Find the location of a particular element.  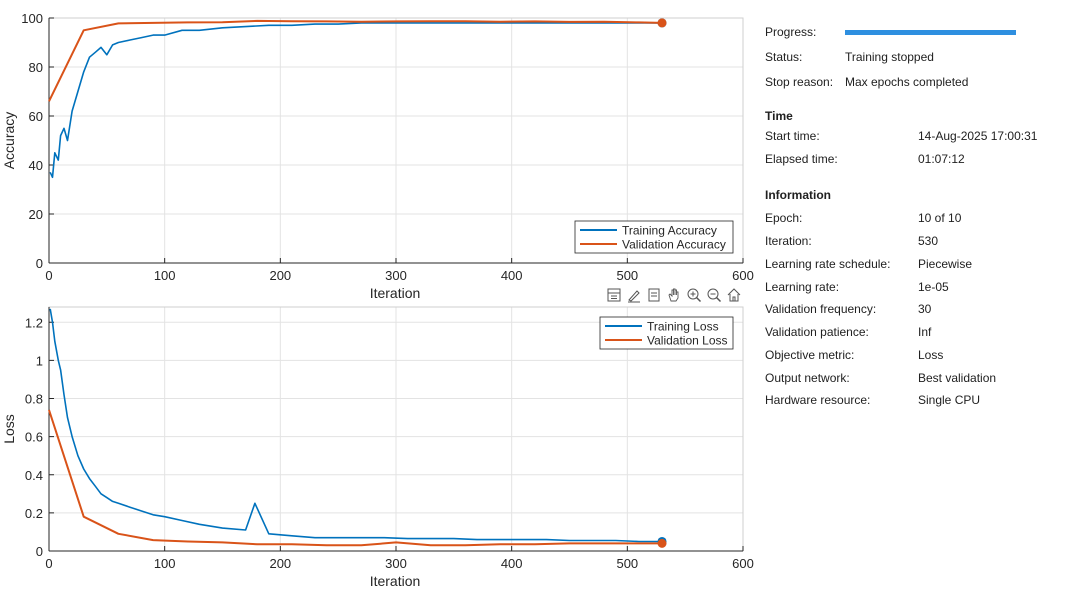

start-time-value: 14-Aug-2025 17:00:31 is located at coordinates (978, 136).